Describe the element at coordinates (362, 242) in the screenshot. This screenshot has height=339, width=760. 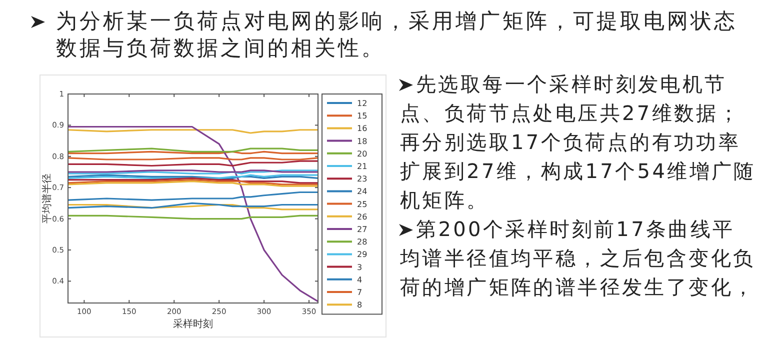
I see `legend-label: 28` at that location.